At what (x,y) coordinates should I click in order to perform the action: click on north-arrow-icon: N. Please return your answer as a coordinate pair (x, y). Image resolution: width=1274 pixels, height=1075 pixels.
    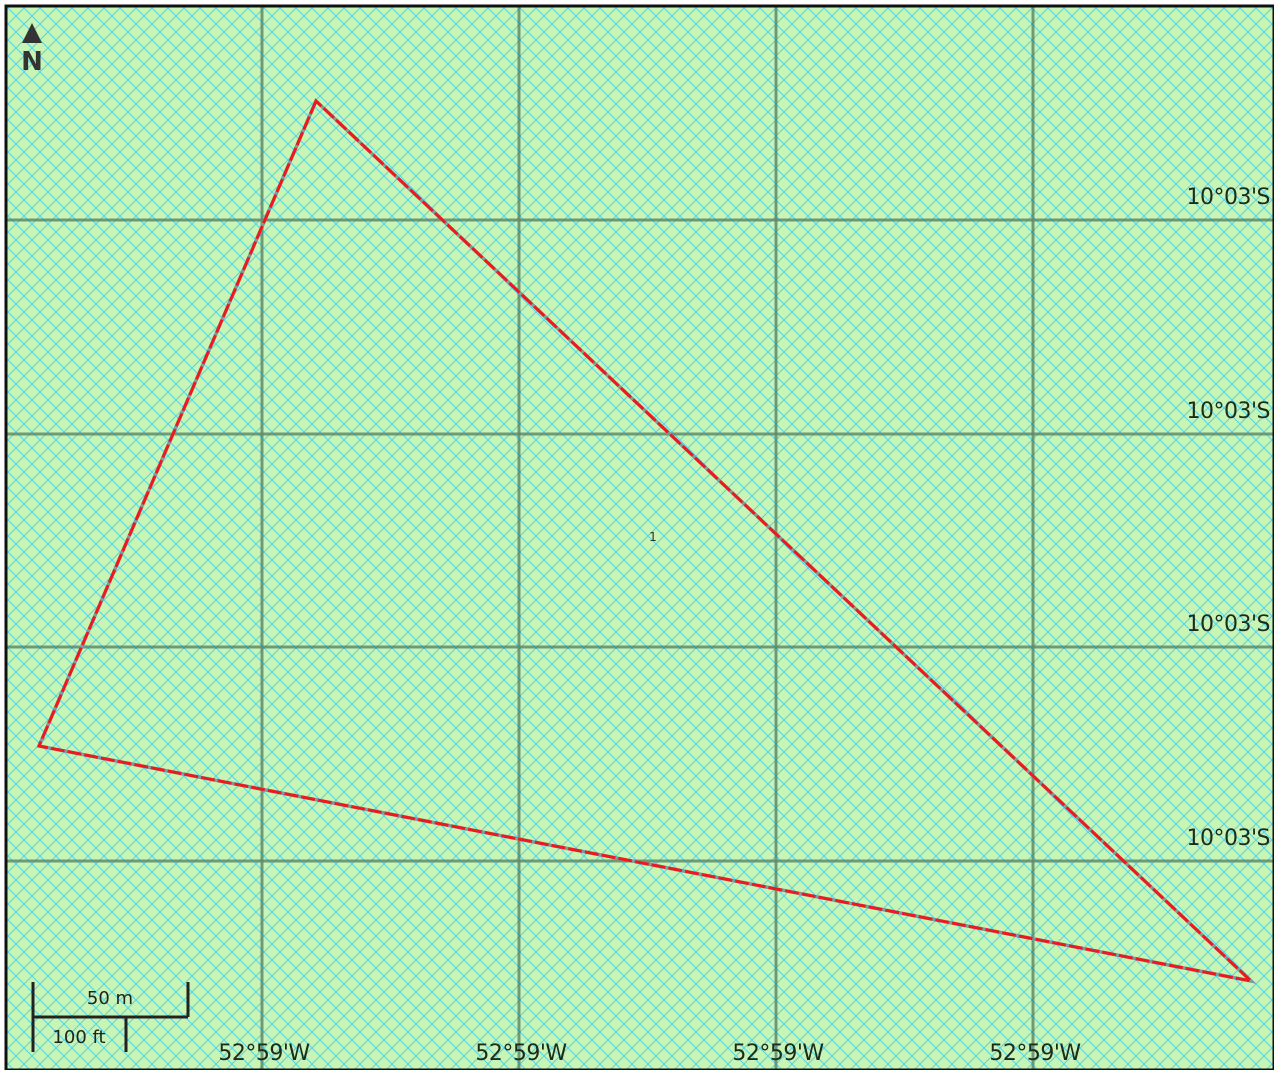
    Looking at the image, I should click on (32, 50).